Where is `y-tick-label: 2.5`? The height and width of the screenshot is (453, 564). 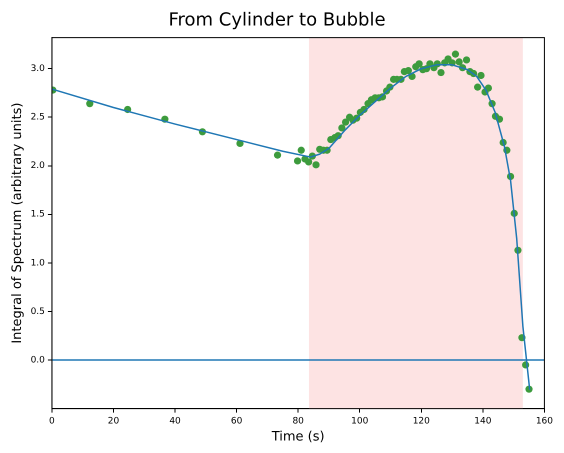 y-tick-label: 2.5 is located at coordinates (37, 117).